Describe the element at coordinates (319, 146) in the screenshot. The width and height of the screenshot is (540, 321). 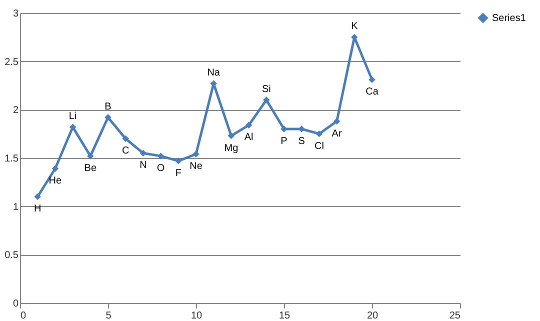
I see `annotation: Cl` at that location.